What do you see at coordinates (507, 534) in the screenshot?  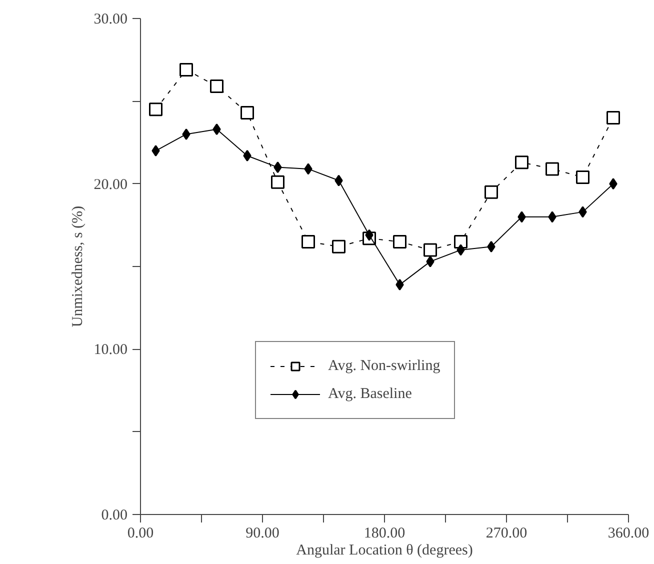 I see `x-tick-label: 270.00` at bounding box center [507, 534].